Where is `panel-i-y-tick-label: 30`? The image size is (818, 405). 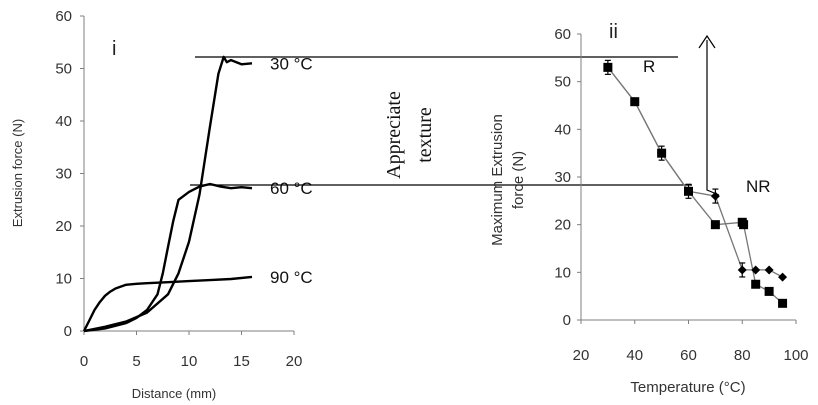 panel-i-y-tick-label: 30 is located at coordinates (63, 174).